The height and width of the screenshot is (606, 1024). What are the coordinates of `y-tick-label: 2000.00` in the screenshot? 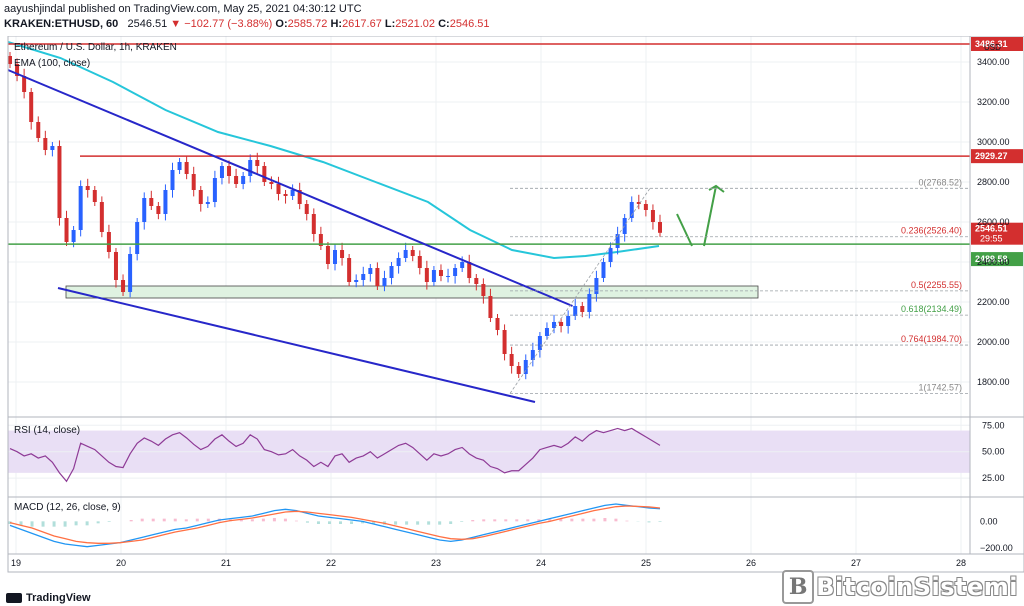 It's located at (993, 342).